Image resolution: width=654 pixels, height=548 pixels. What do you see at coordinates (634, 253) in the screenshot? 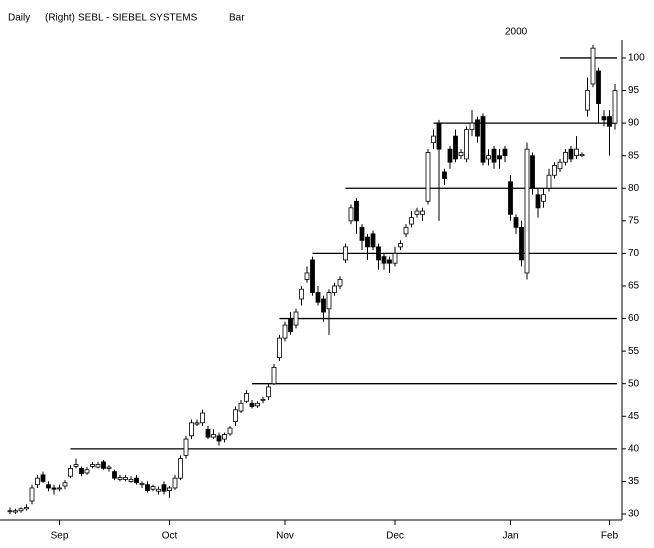
I see `y-tick-label: 70` at bounding box center [634, 253].